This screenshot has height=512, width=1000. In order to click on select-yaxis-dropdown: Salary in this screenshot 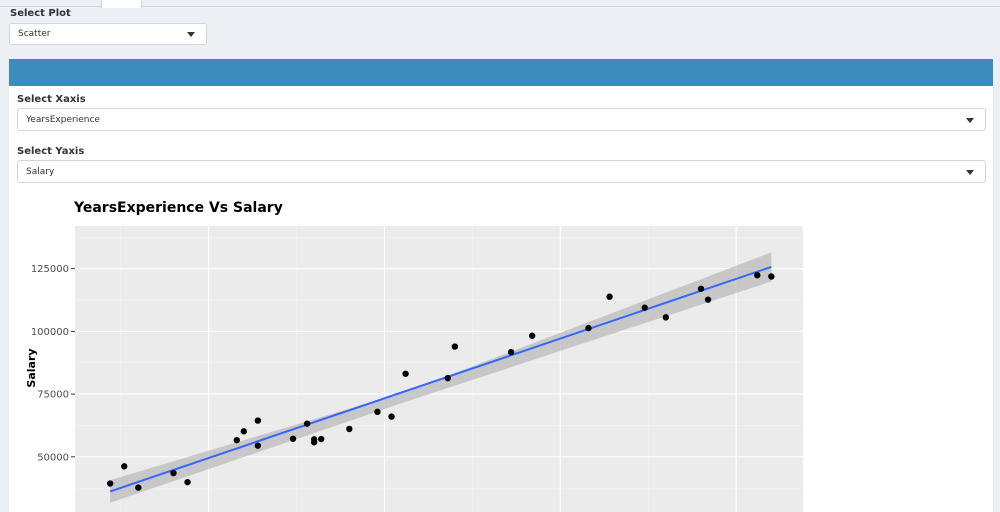, I will do `click(501, 171)`.